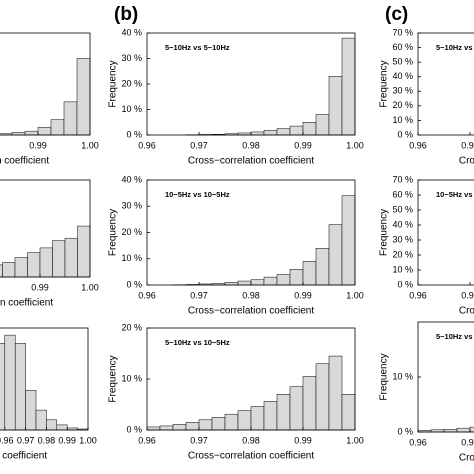 The image size is (474, 474). Describe the element at coordinates (455, 194) in the screenshot. I see `panel-annotation: 10−5Hz vs 10−5Hz` at that location.